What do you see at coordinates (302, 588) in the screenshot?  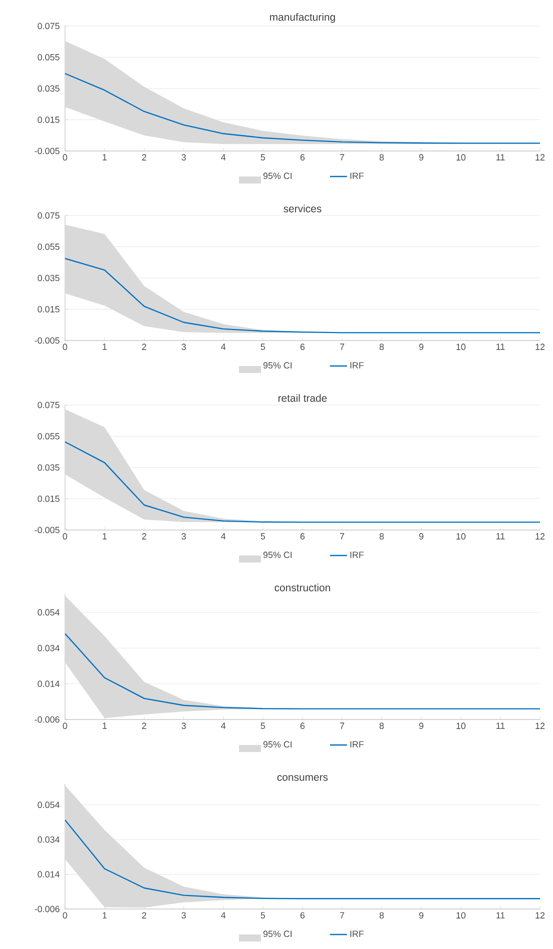 I see `chart-title: construction` at bounding box center [302, 588].